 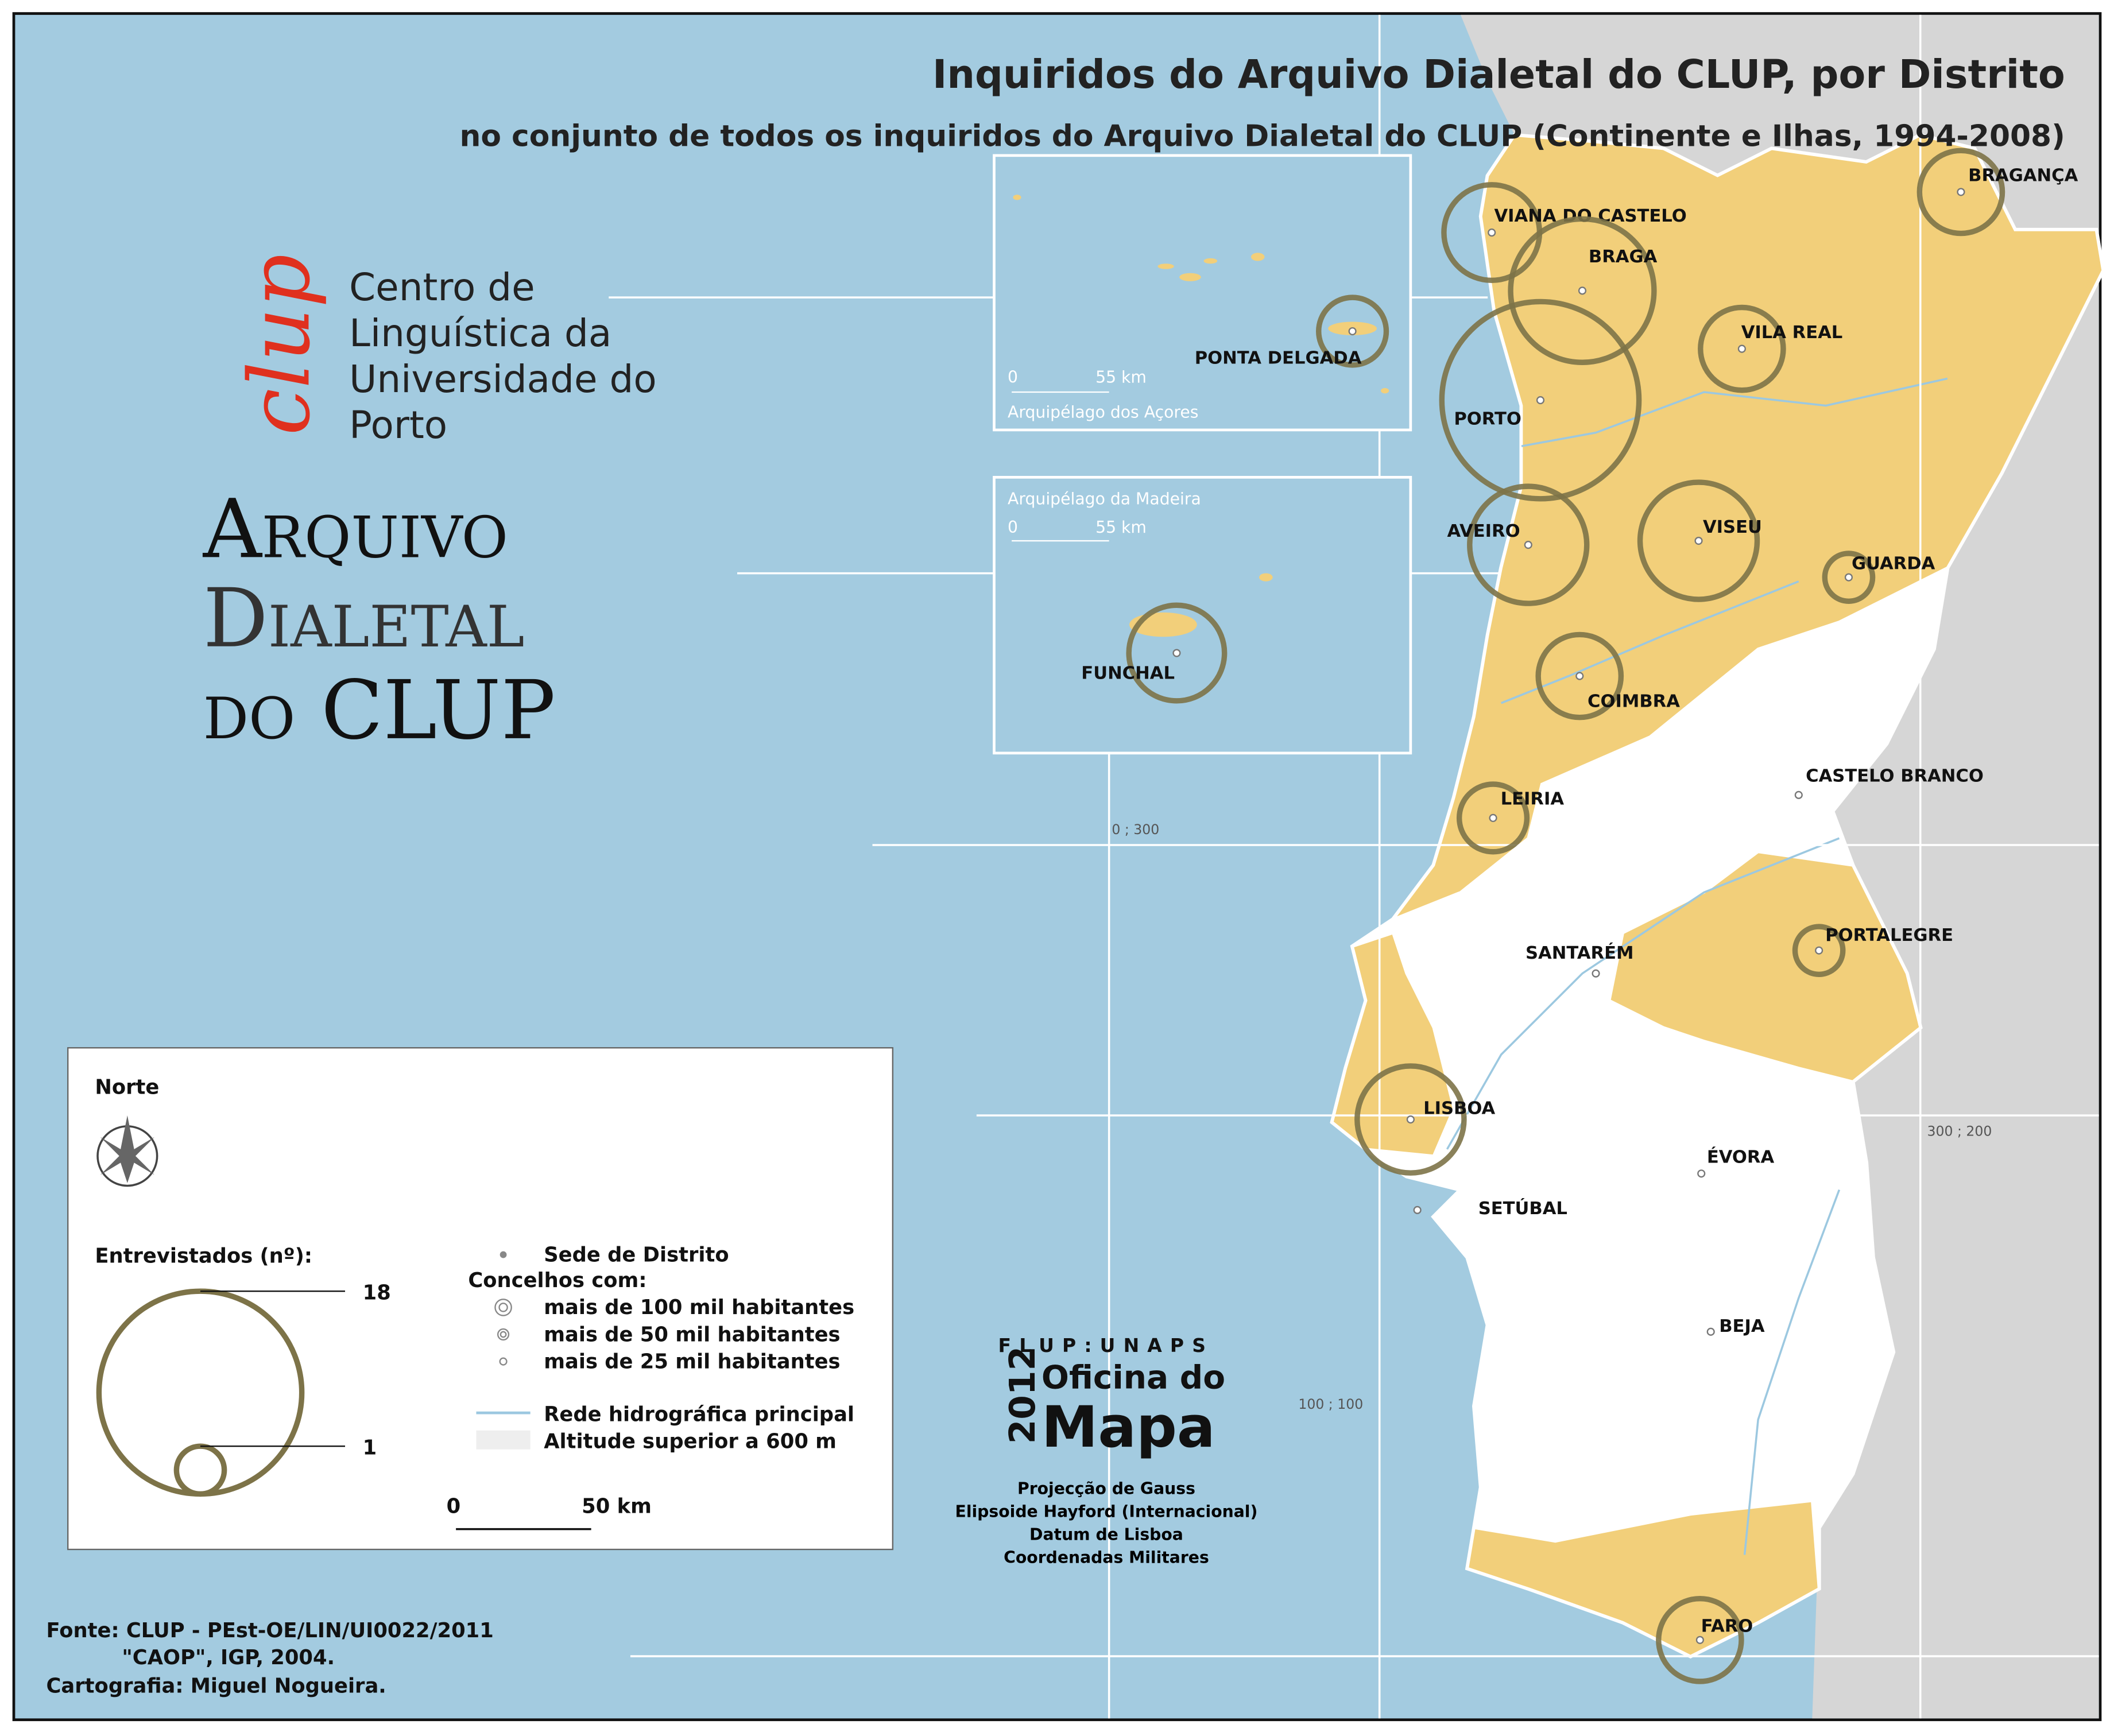 I want to click on archive-title: Dialetal, so click(x=364, y=619).